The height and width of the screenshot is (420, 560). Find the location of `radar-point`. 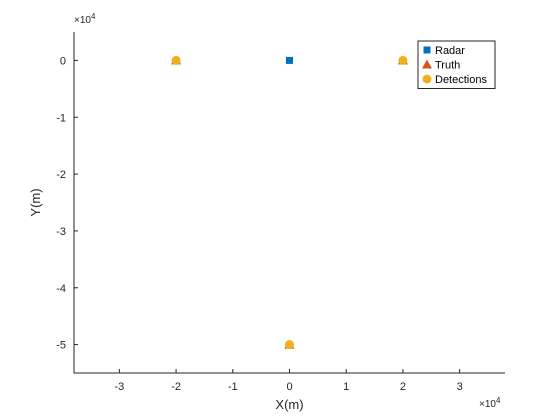

radar-point is located at coordinates (289, 60).